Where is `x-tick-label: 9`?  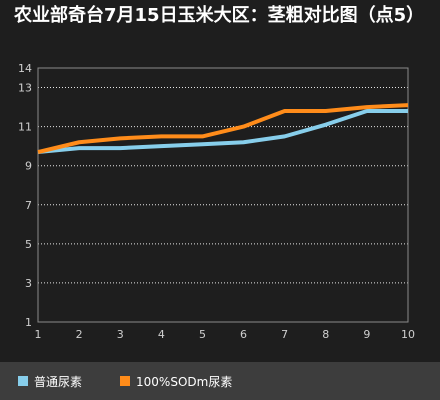 x-tick-label: 9 is located at coordinates (366, 334).